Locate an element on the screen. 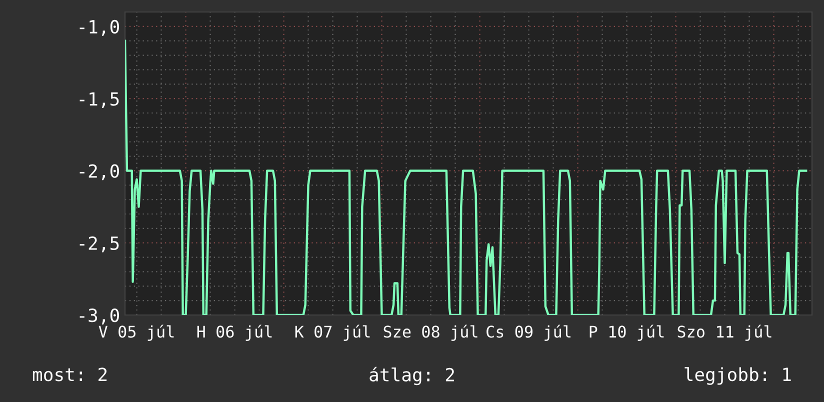 The width and height of the screenshot is (824, 402). y-tick-label: -1,5 is located at coordinates (99, 100).